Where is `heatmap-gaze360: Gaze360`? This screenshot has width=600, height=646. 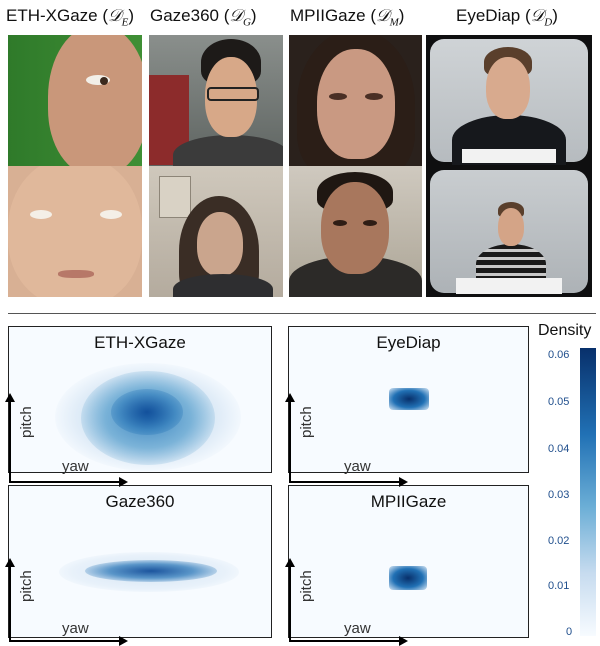
heatmap-gaze360: Gaze360 is located at coordinates (140, 561).